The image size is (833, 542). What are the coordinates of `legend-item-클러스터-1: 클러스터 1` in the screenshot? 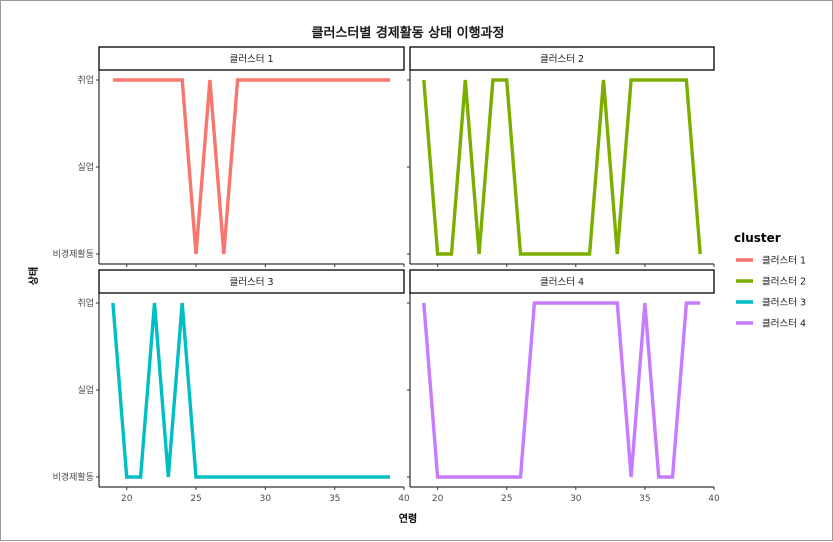 It's located at (771, 261).